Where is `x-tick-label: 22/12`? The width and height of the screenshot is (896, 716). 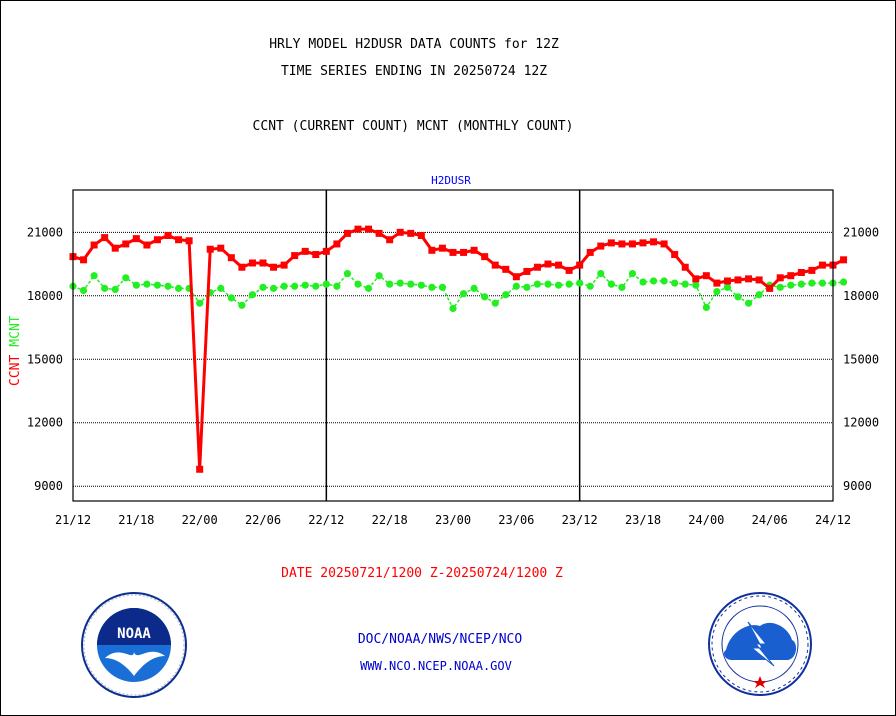 x-tick-label: 22/12 is located at coordinates (326, 520).